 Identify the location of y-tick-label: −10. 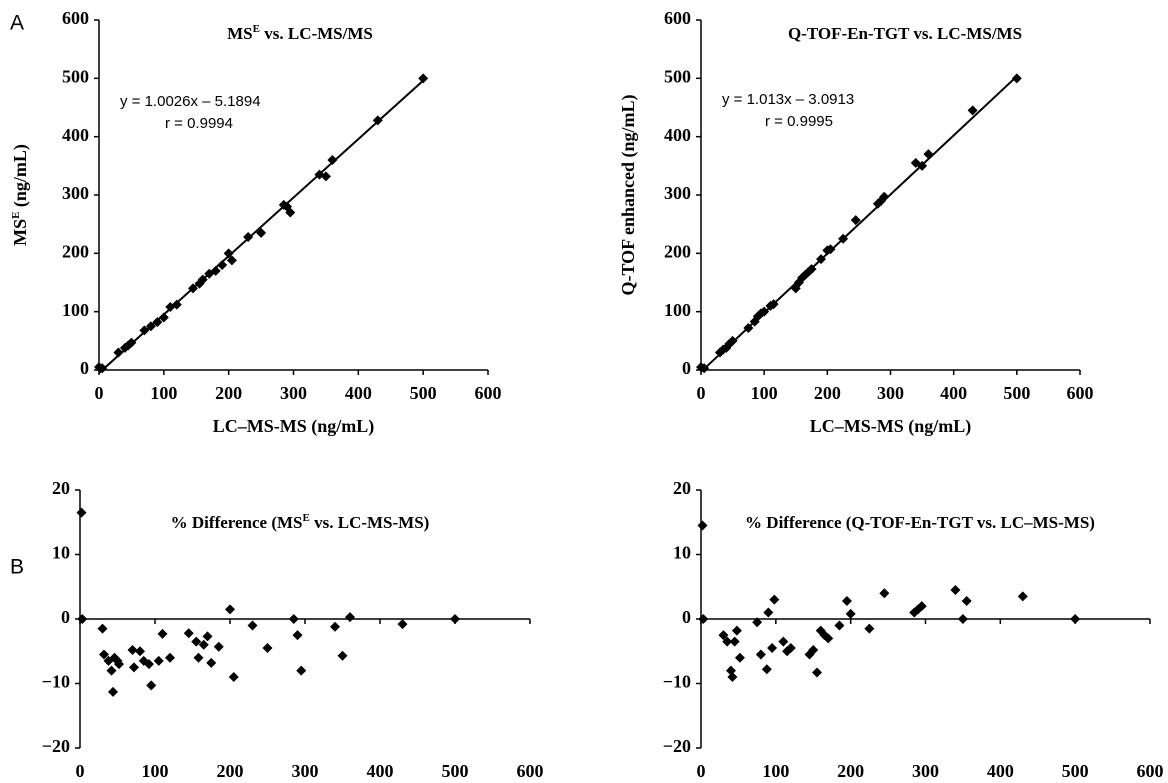
(56, 682).